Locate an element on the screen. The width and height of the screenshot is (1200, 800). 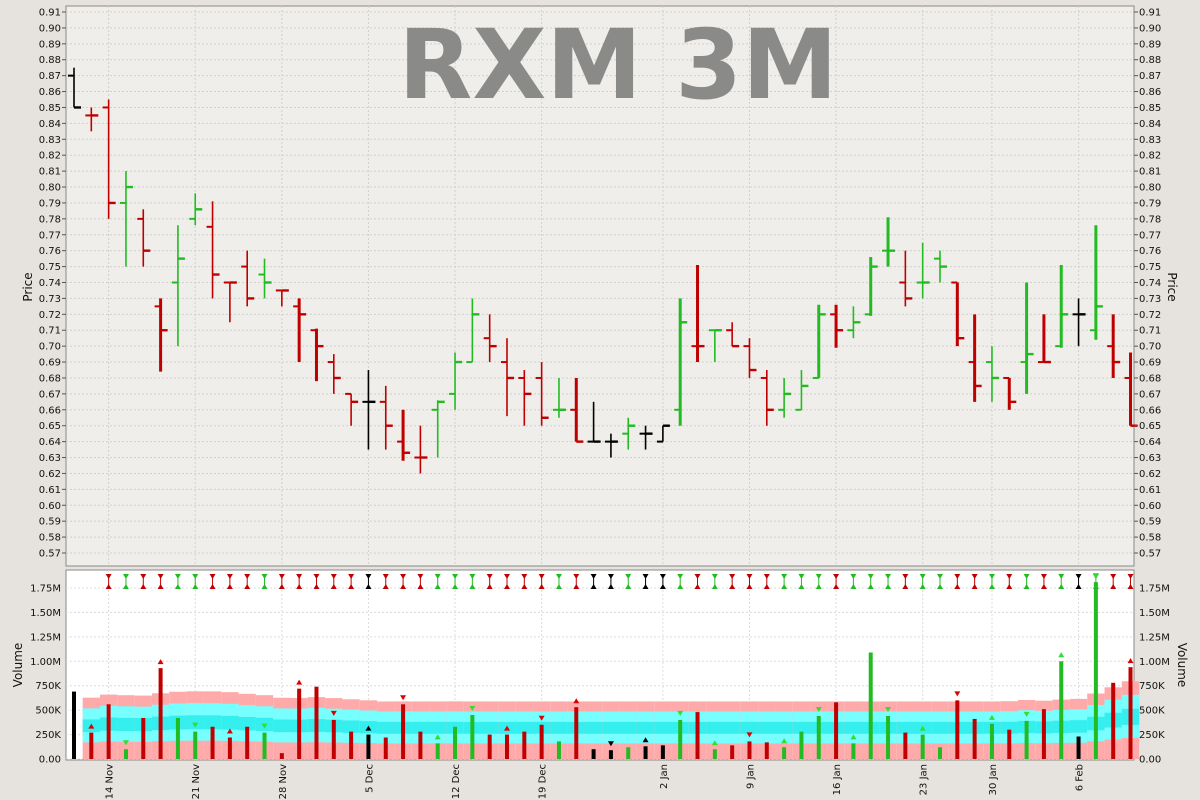
price-tick-label-right: 0.73 is located at coordinates (1150, 299).